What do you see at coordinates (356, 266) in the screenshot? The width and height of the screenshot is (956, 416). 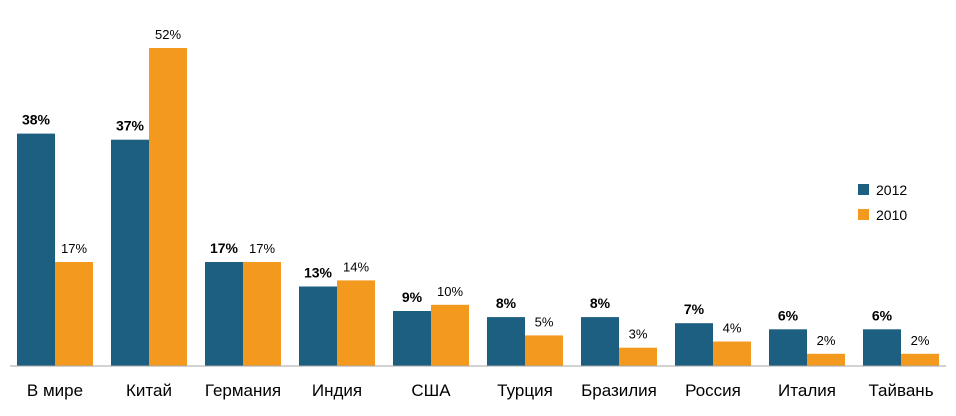 I see `data-label-2010-3: 14%` at bounding box center [356, 266].